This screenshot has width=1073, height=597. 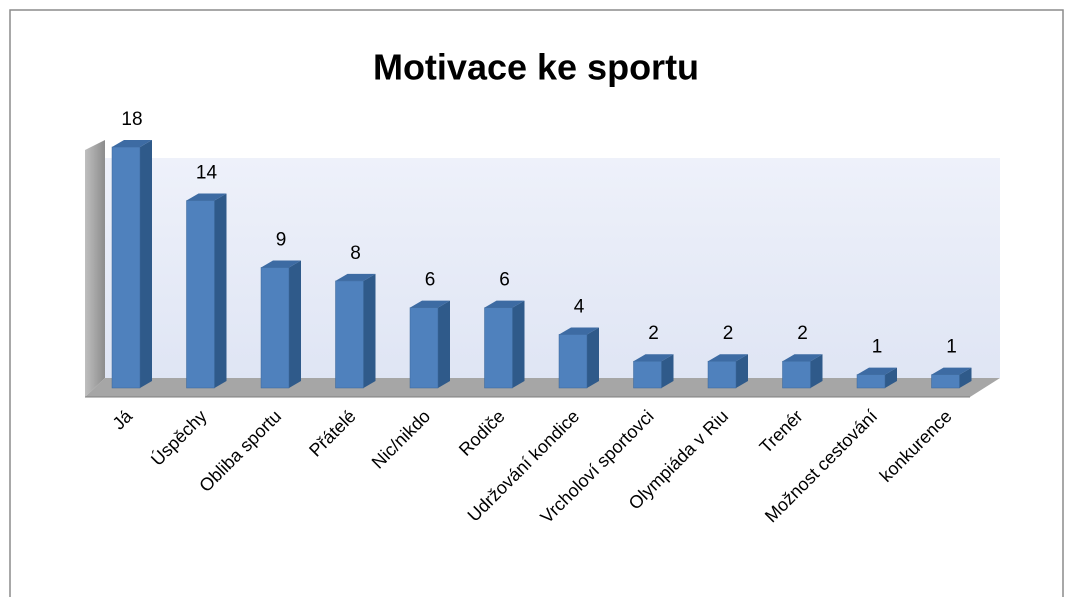 What do you see at coordinates (781, 431) in the screenshot?
I see `x-tick-label: Trenér` at bounding box center [781, 431].